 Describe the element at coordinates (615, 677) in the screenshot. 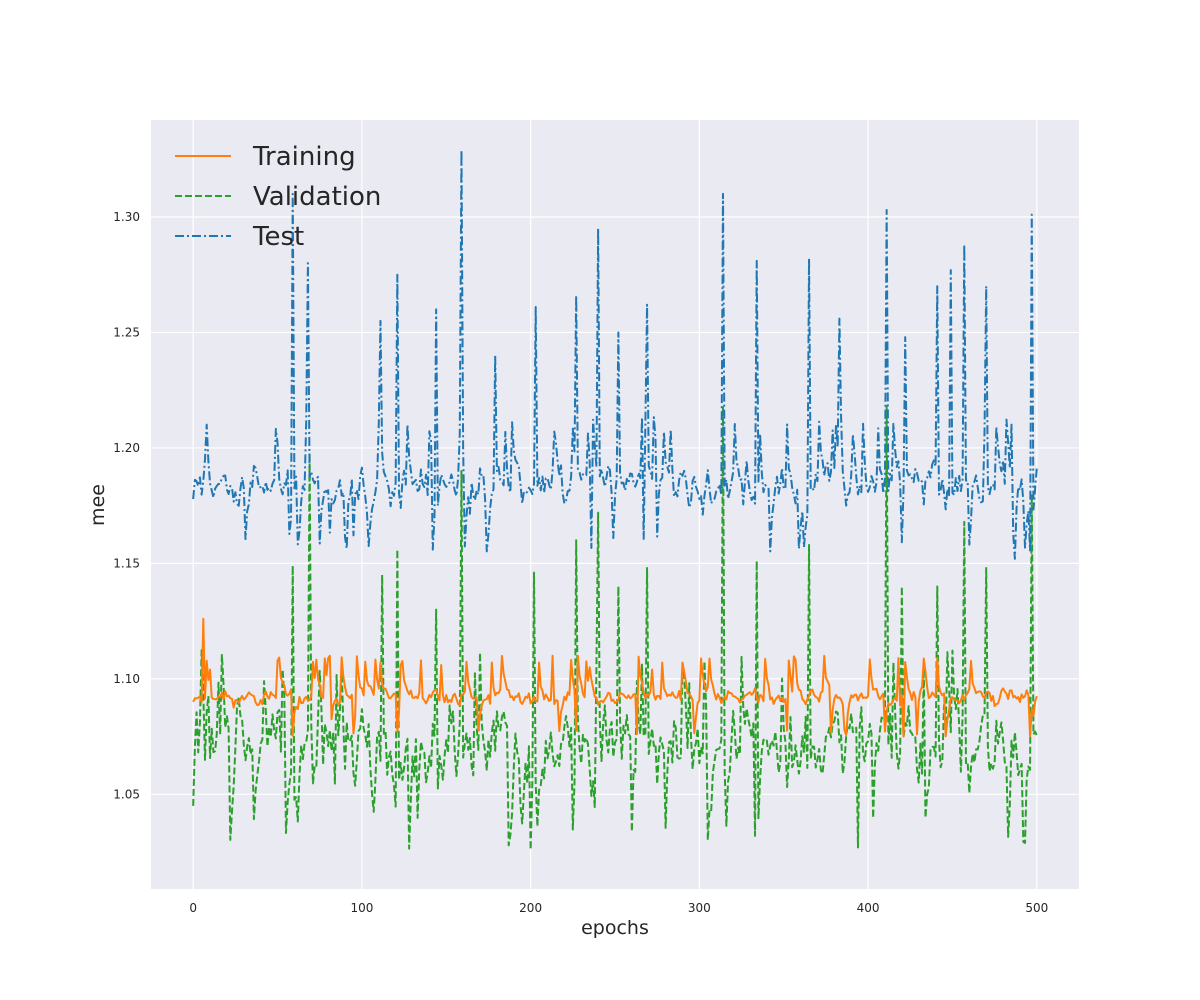

I see `series-line-training` at that location.